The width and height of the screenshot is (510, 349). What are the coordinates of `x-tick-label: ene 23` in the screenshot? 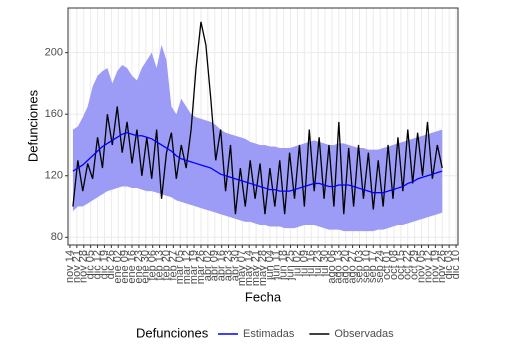 It's located at (139, 267).